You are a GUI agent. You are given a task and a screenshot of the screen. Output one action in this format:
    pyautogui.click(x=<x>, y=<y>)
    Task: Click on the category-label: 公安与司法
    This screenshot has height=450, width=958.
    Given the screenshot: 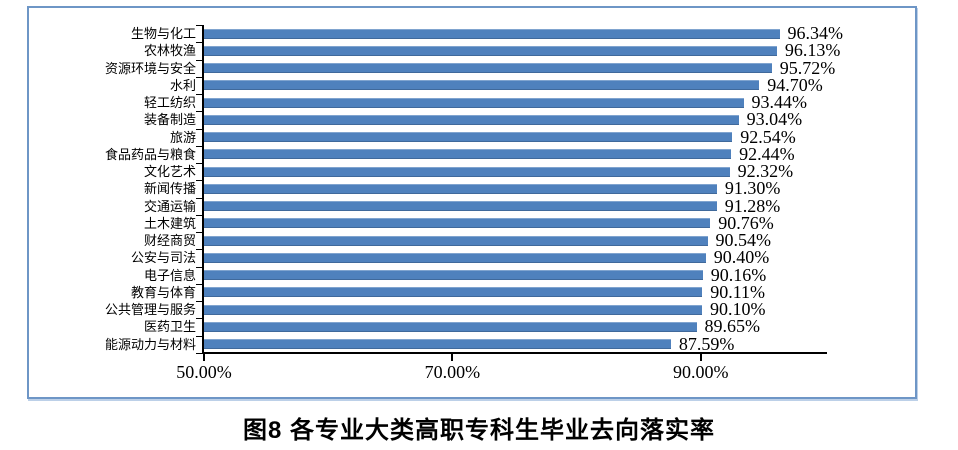 What is the action you would take?
    pyautogui.click(x=163, y=258)
    